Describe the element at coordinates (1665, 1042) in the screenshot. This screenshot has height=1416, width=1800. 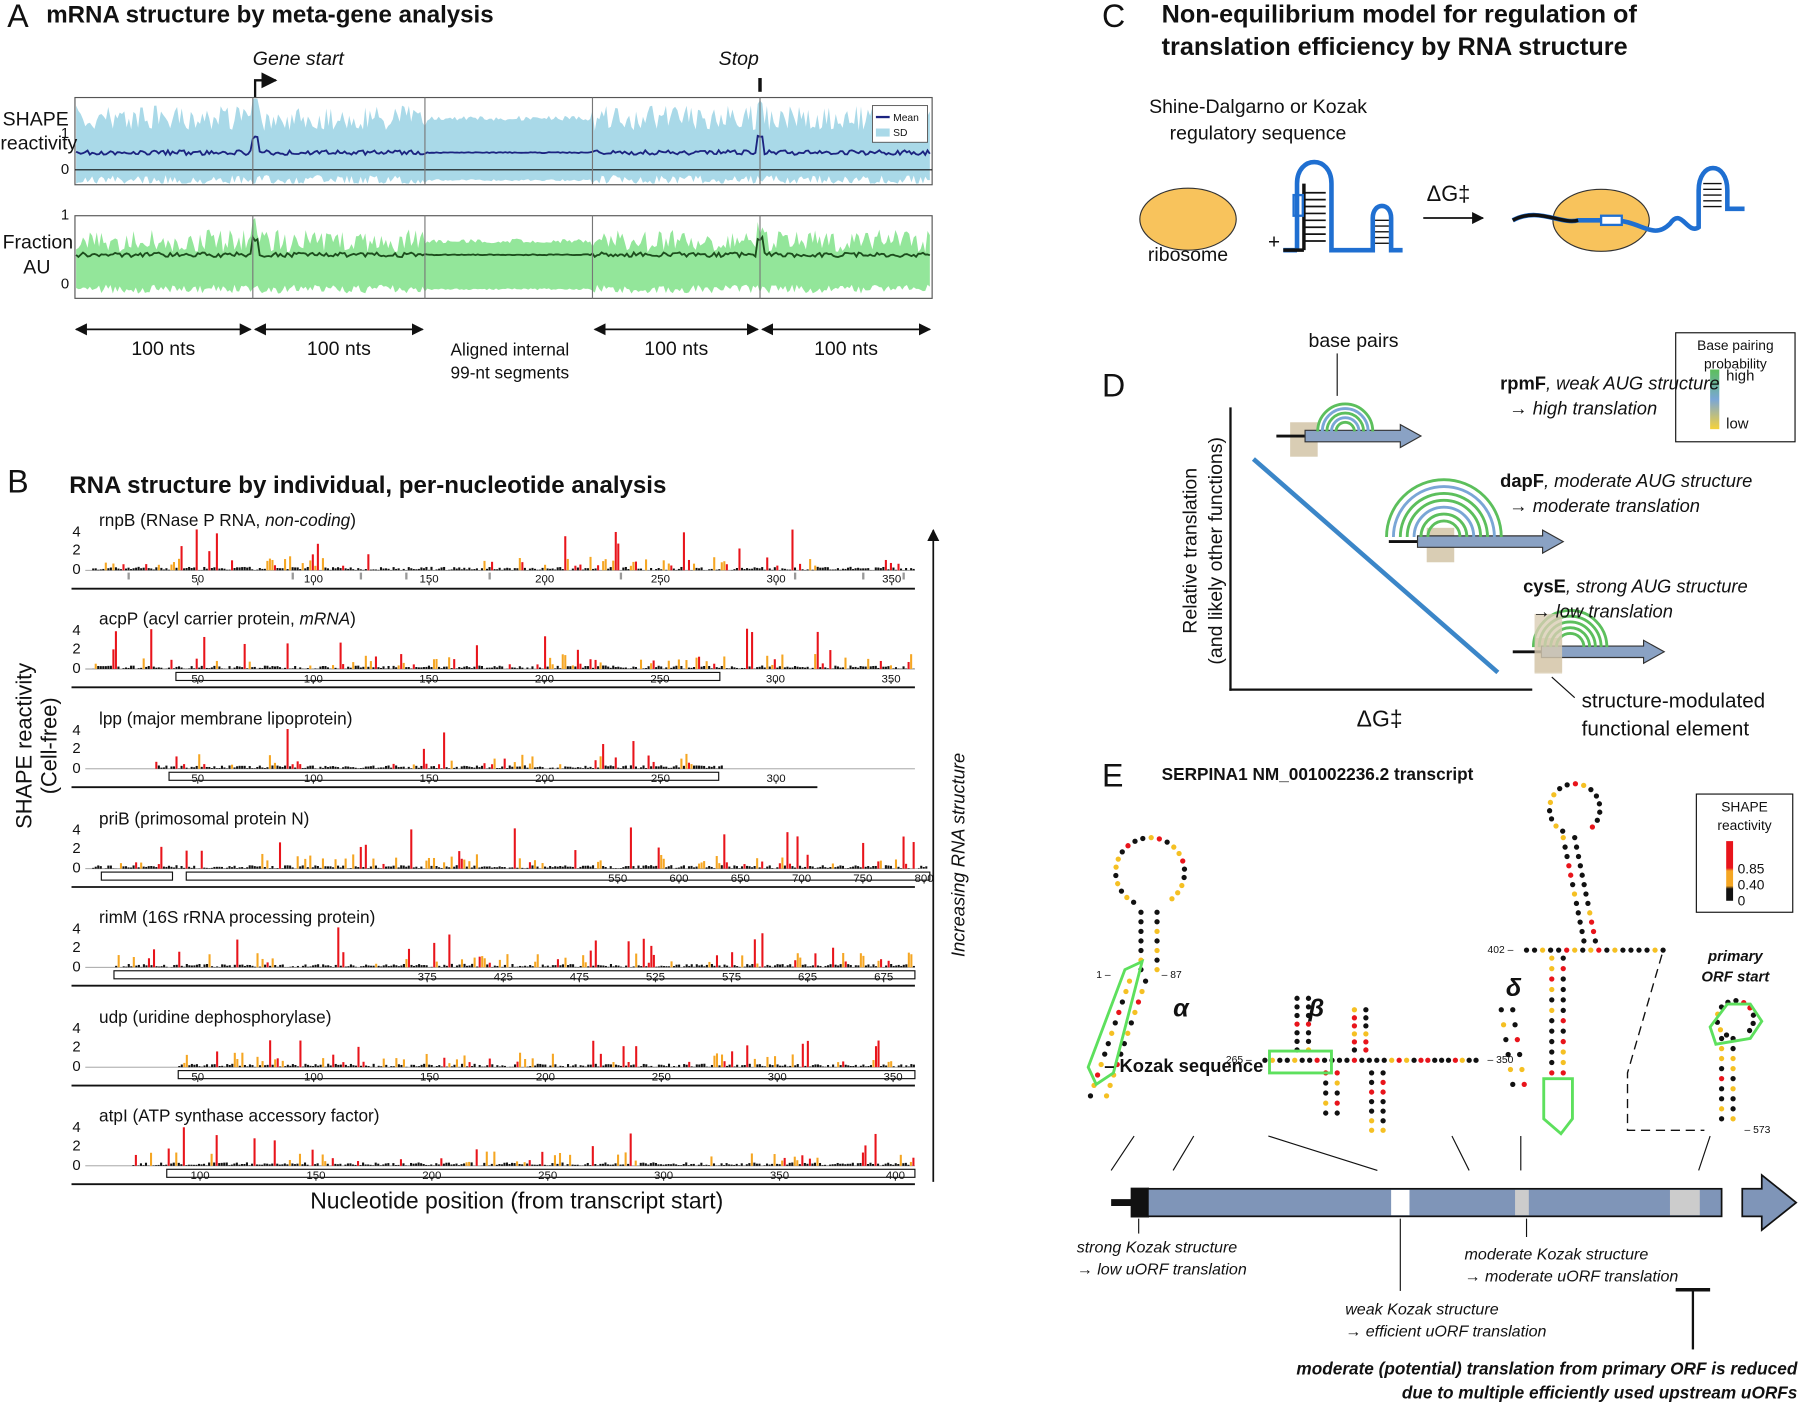
I see `connector` at that location.